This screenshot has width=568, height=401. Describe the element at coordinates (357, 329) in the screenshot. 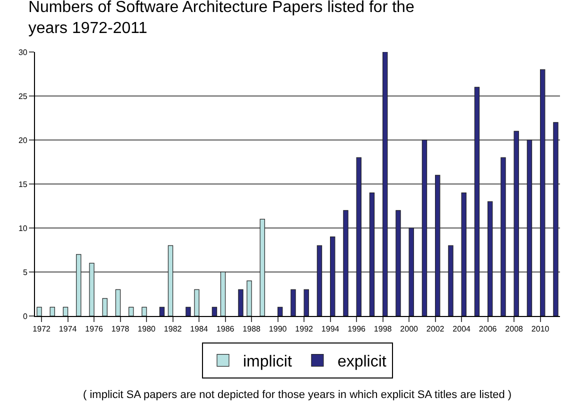

I see `x-tick-label: 1996` at that location.